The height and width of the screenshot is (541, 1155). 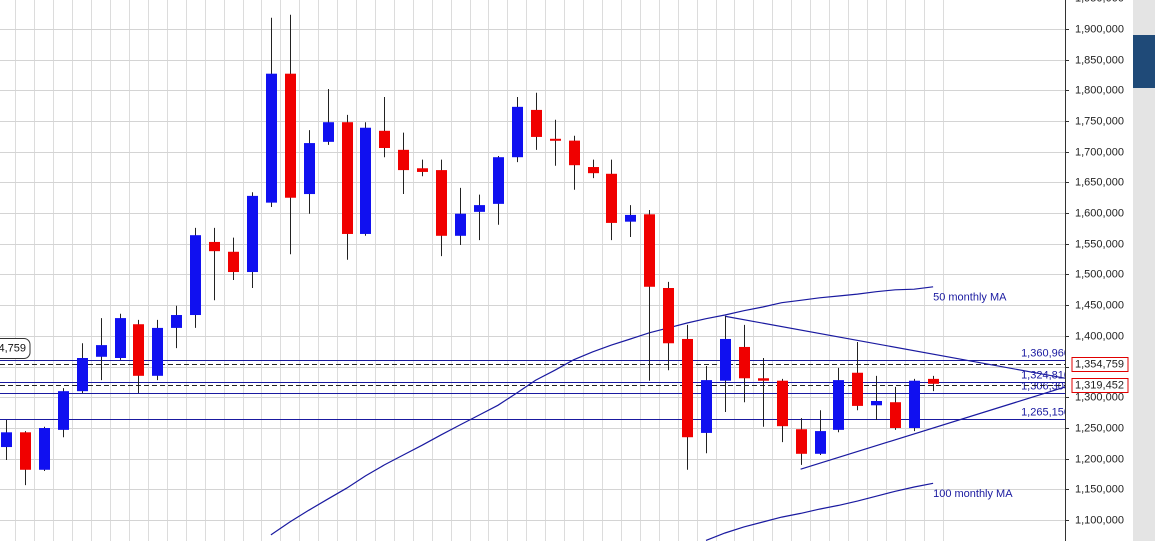 What do you see at coordinates (1099, 397) in the screenshot?
I see `y-tick-label: 1,300,000` at bounding box center [1099, 397].